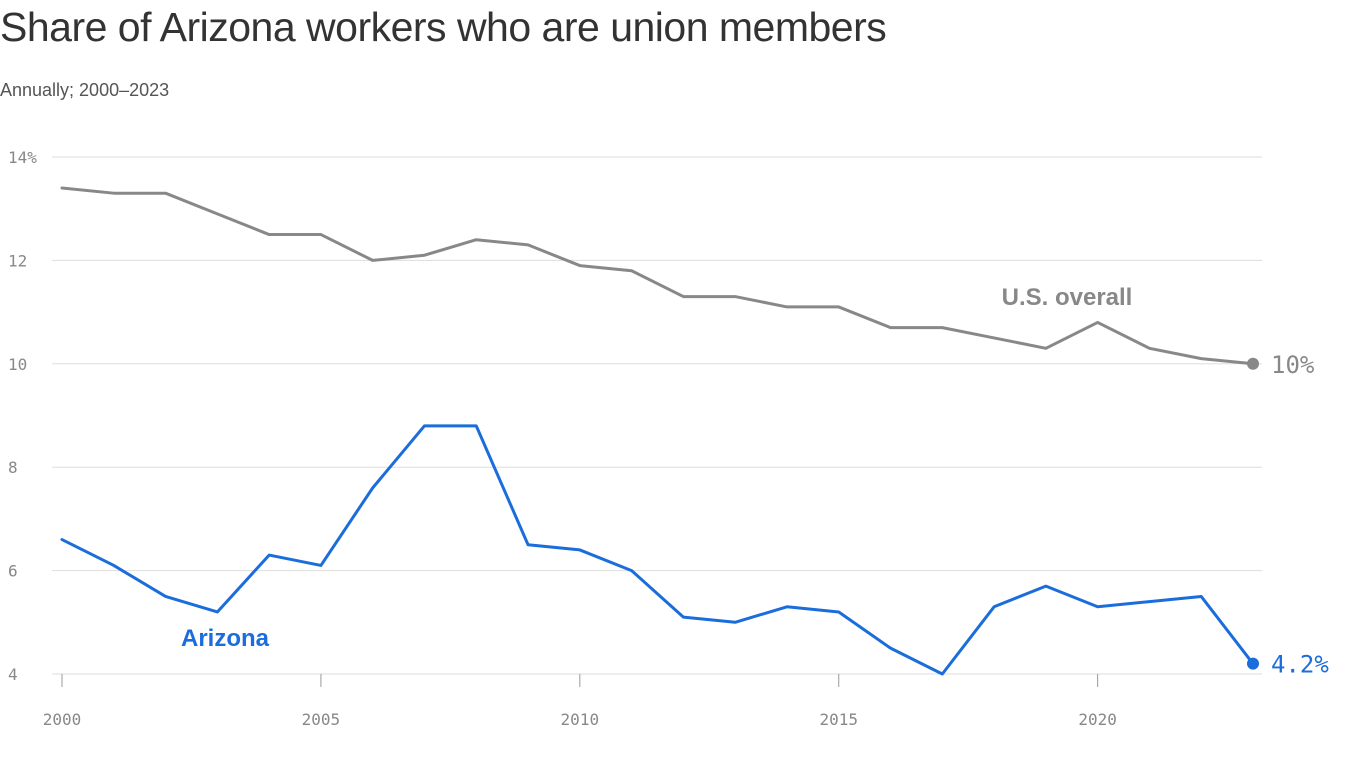 The width and height of the screenshot is (1366, 768). I want to click on y-tick-label: 12, so click(17, 260).